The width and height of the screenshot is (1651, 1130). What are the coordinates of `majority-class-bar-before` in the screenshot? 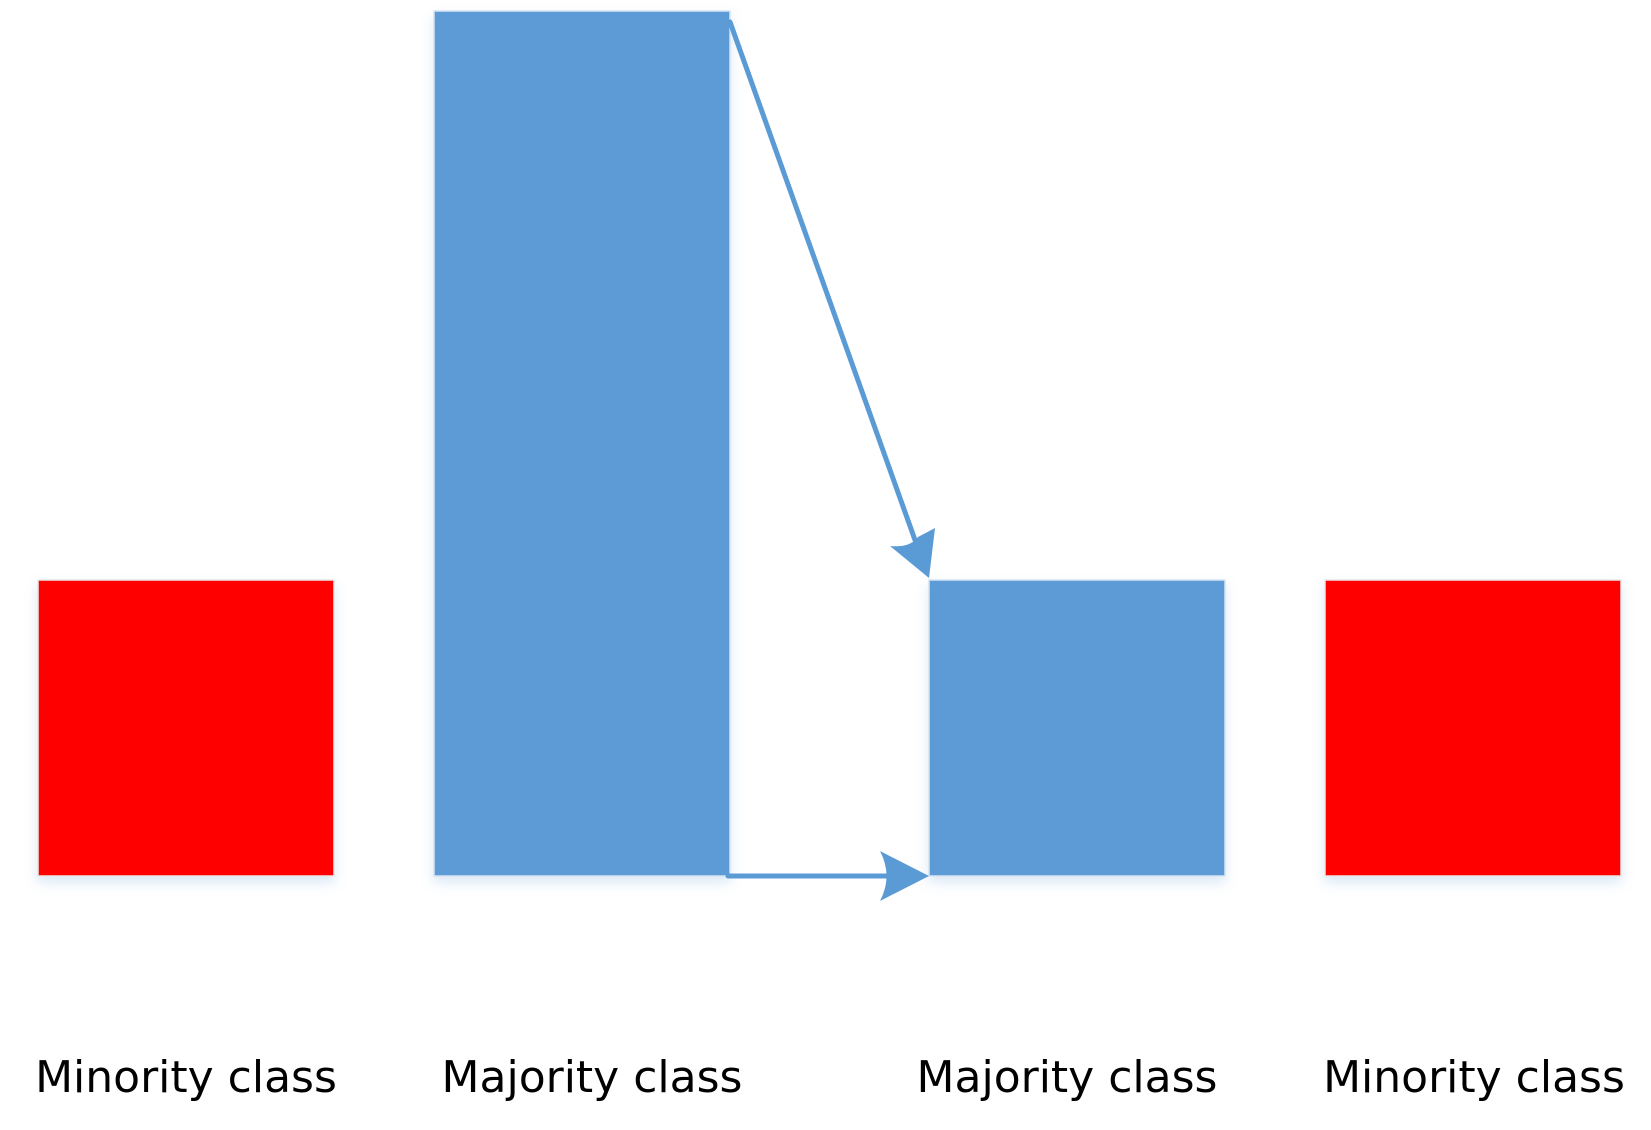 It's located at (582, 443).